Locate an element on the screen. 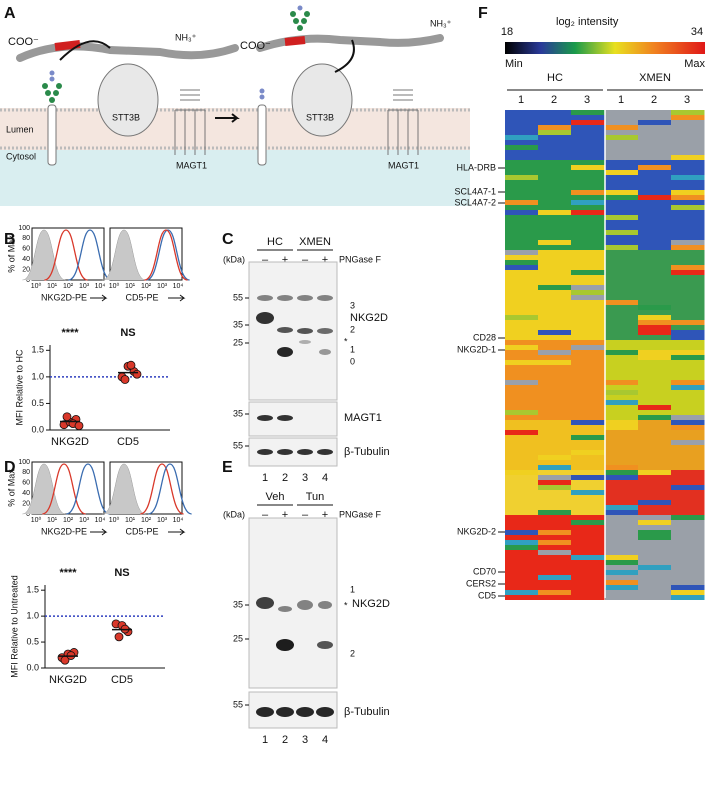  stt3b-shape is located at coordinates (128, 100).